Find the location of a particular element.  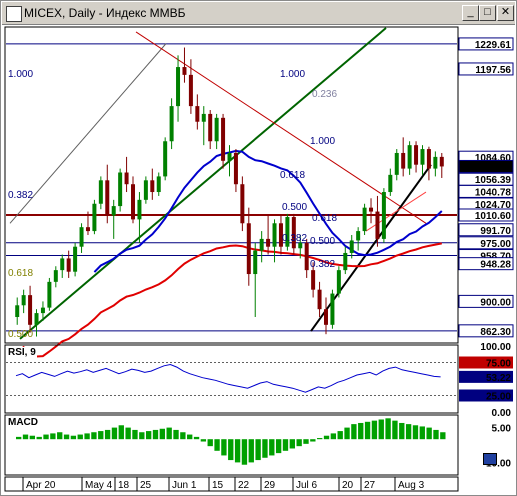

macd-indicator is located at coordinates (231, 441).